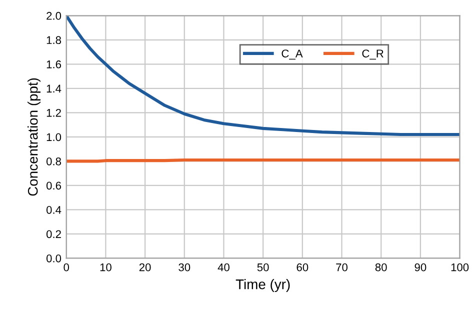 The height and width of the screenshot is (313, 474). What do you see at coordinates (263, 285) in the screenshot?
I see `x-axis-title: Time (yr)` at bounding box center [263, 285].